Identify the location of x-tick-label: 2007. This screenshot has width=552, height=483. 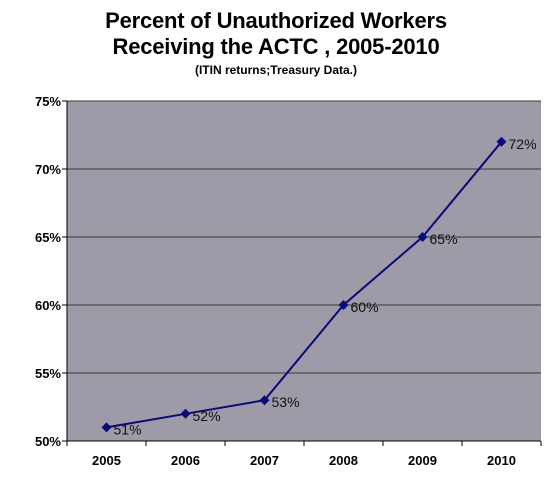
(264, 460).